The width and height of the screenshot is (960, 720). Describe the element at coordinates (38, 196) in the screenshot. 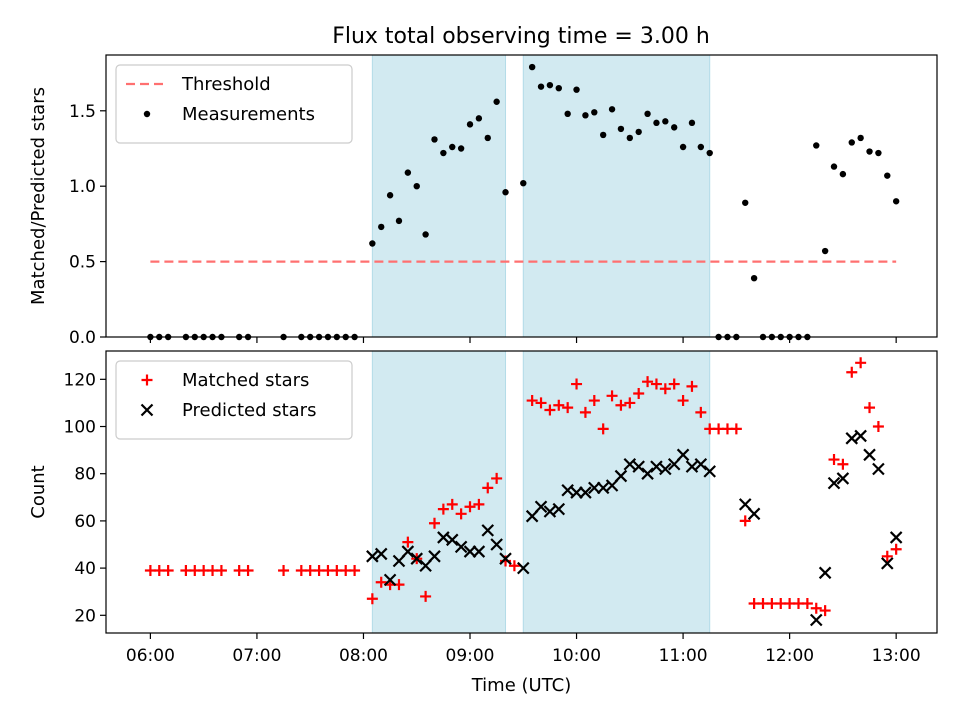

I see `top-y-axis-label: Matched/Predicted stars` at that location.